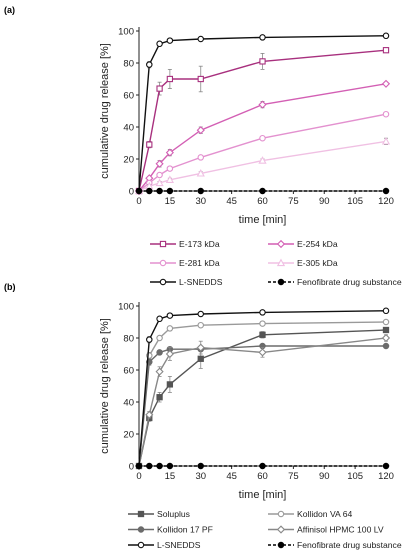  I want to click on legend-label: E-281 kDa, so click(199, 263).